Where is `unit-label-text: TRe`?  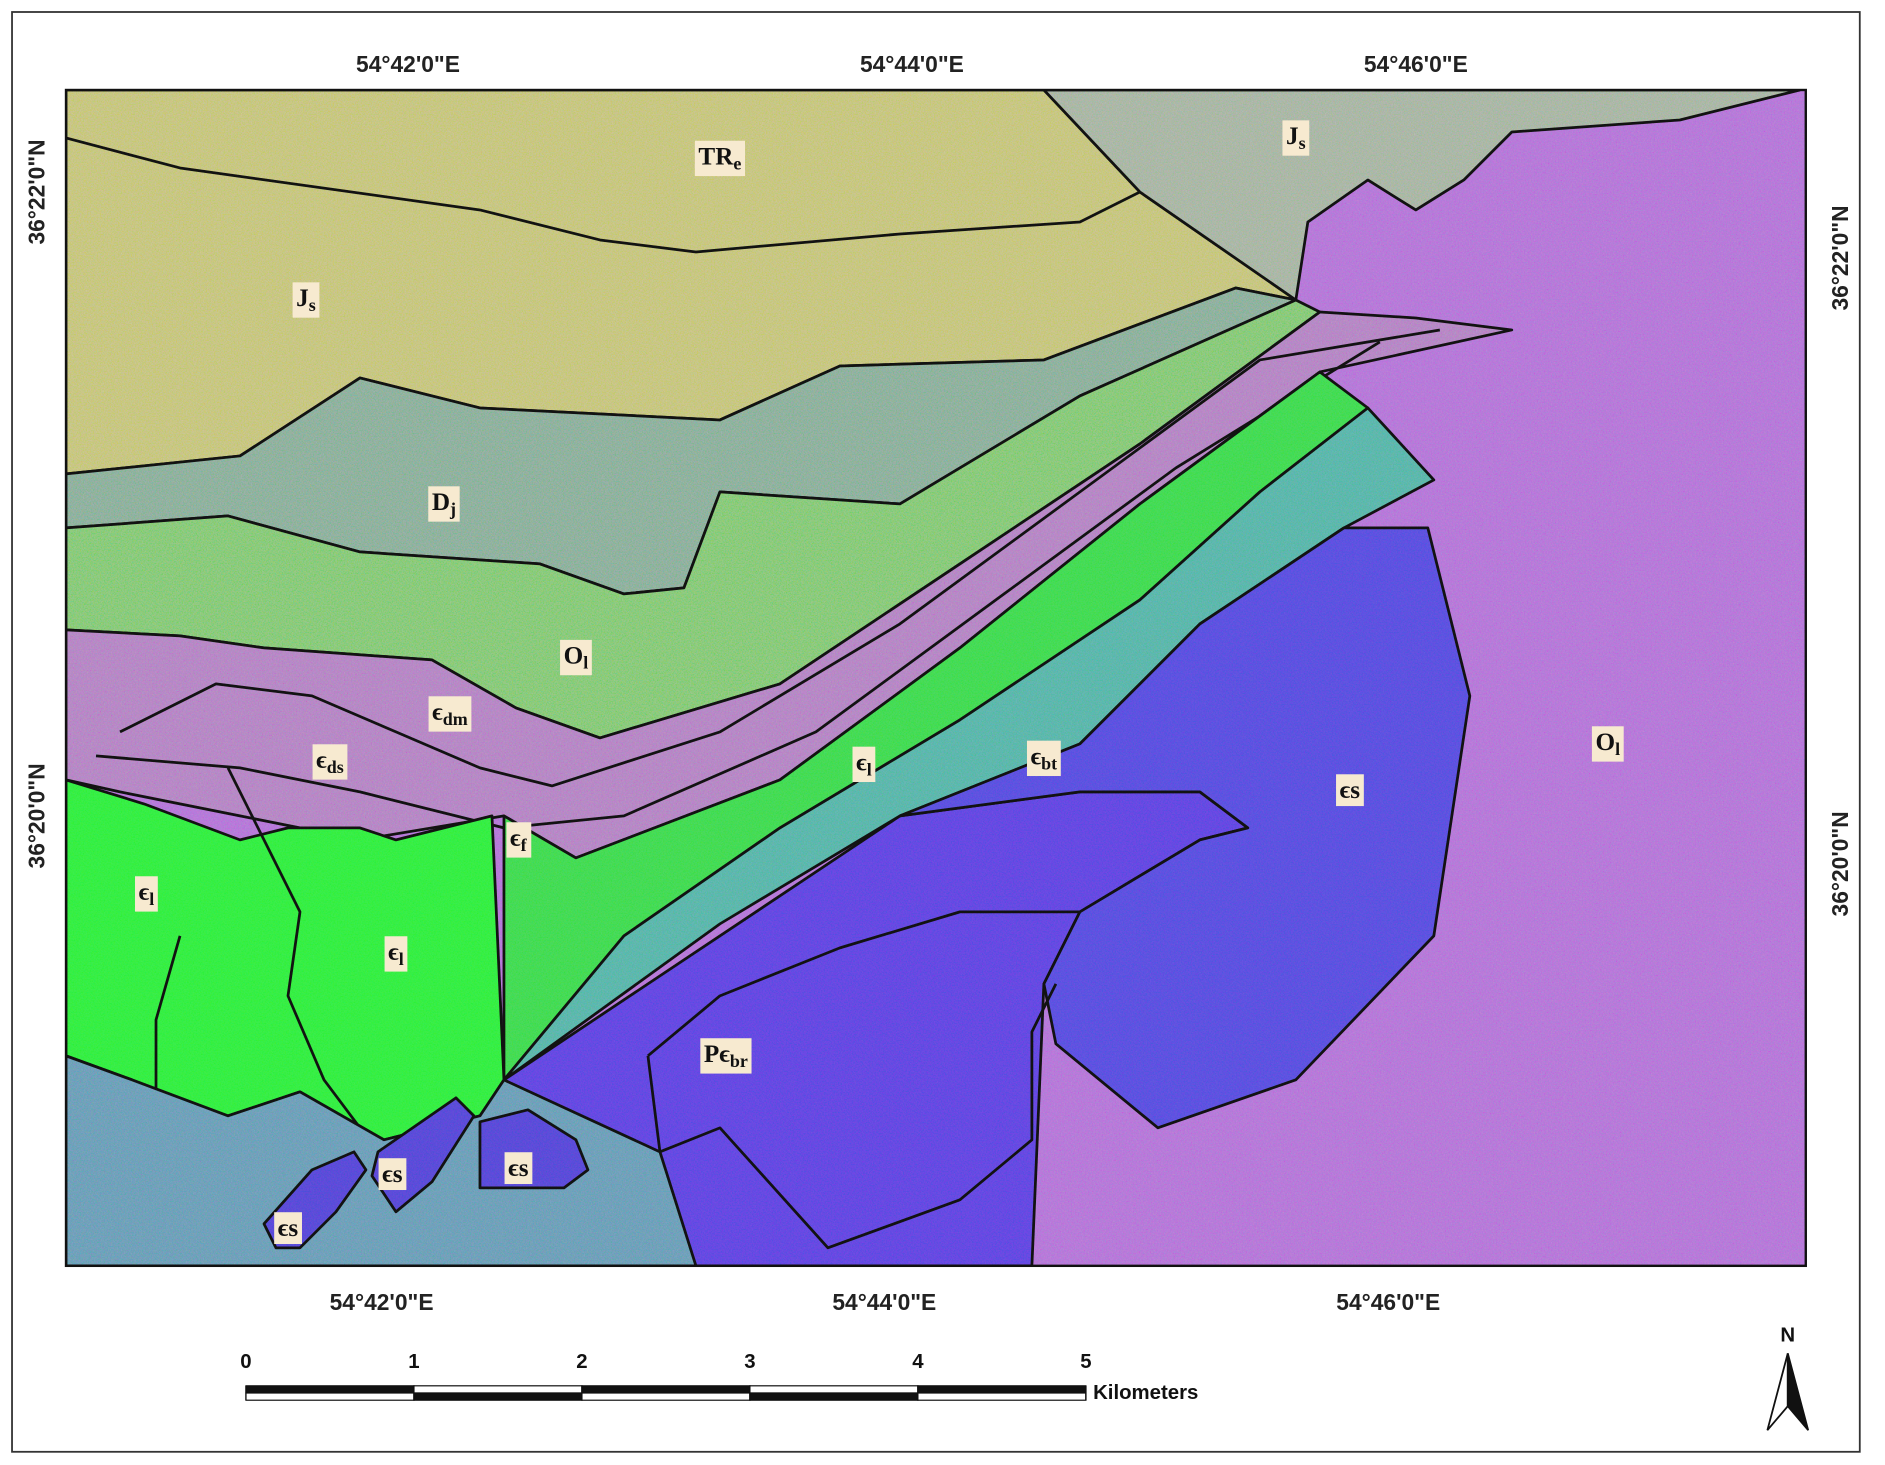 unit-label-text: TRe is located at coordinates (719, 158).